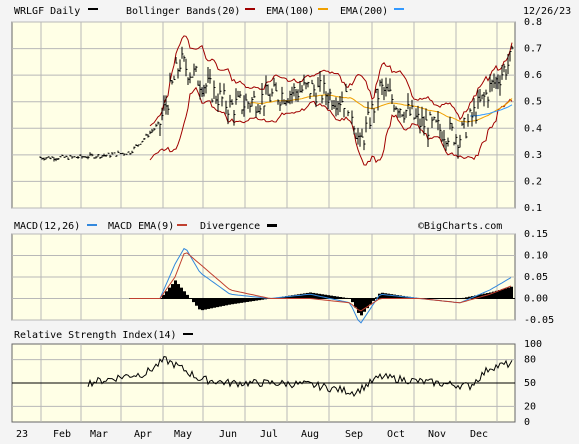  I want to click on x-tick-label: Sep, so click(354, 434).